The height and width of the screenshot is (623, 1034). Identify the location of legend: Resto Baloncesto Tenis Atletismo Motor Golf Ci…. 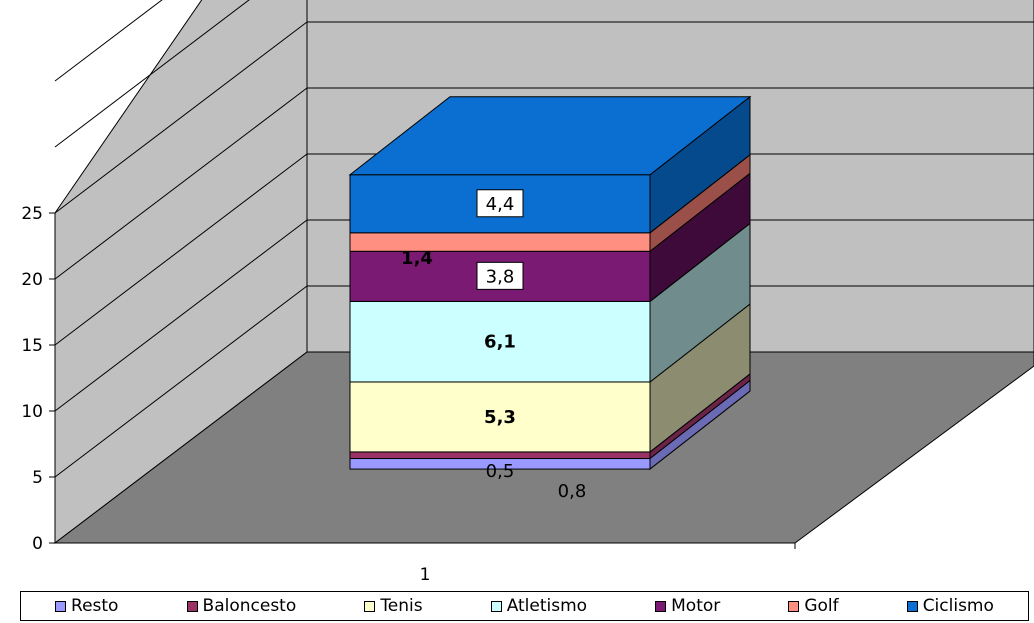
(524, 606).